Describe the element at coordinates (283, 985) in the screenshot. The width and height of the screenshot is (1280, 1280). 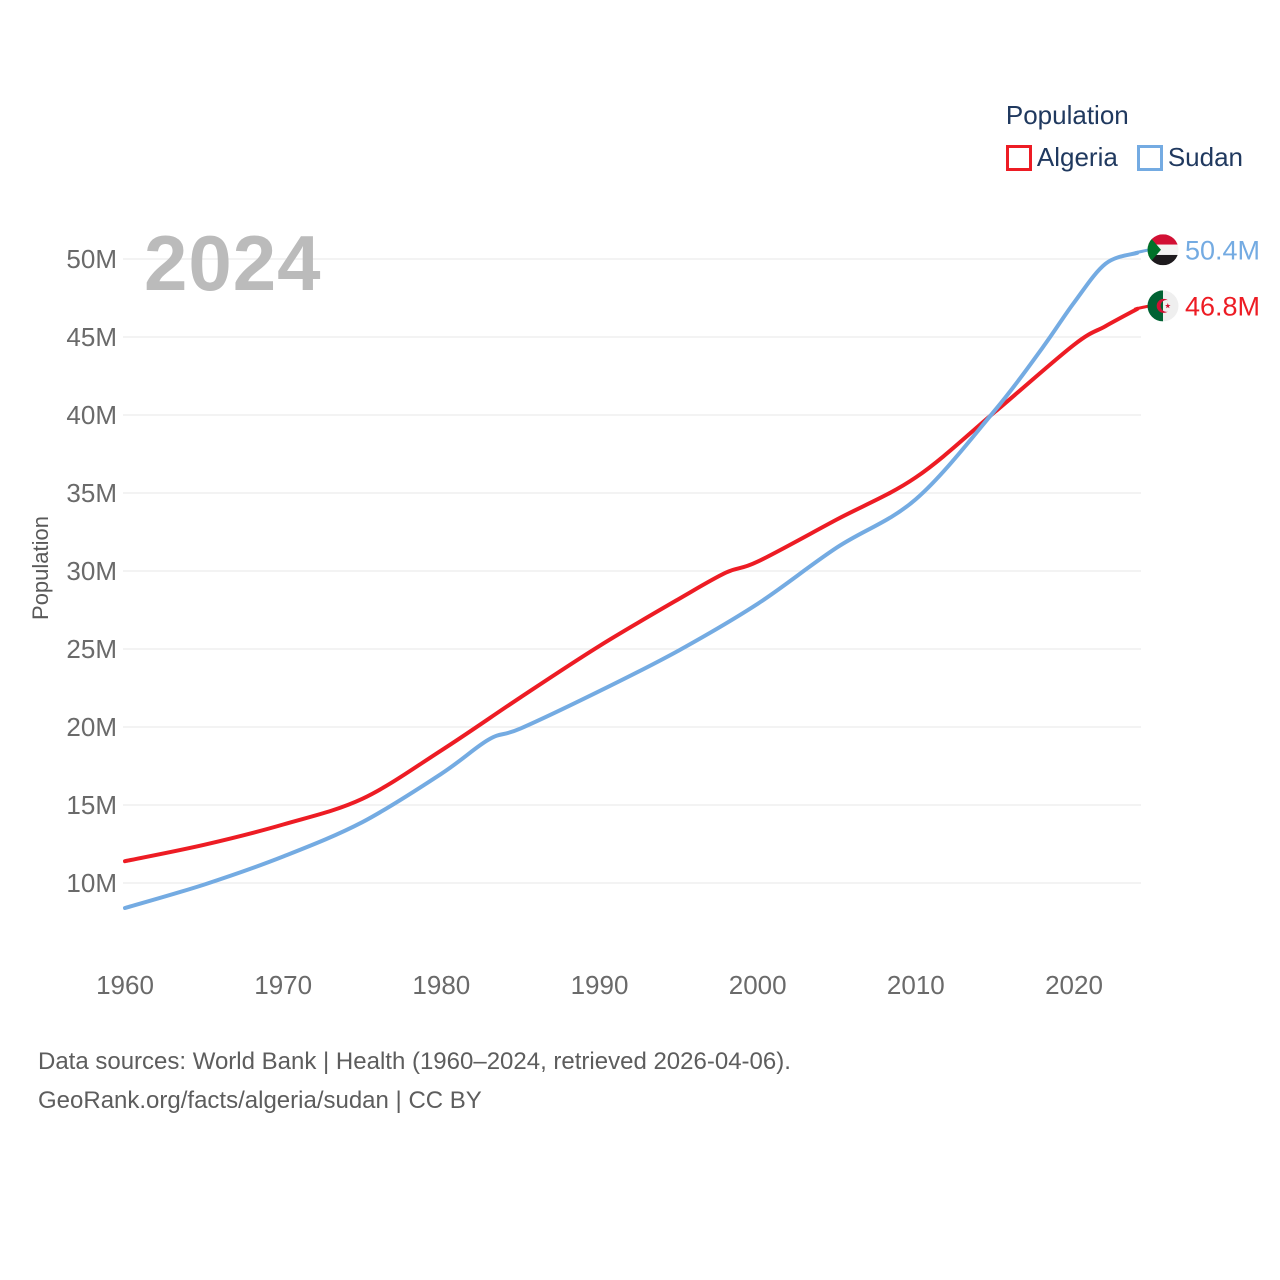
I see `x-tick-label: 1970` at that location.